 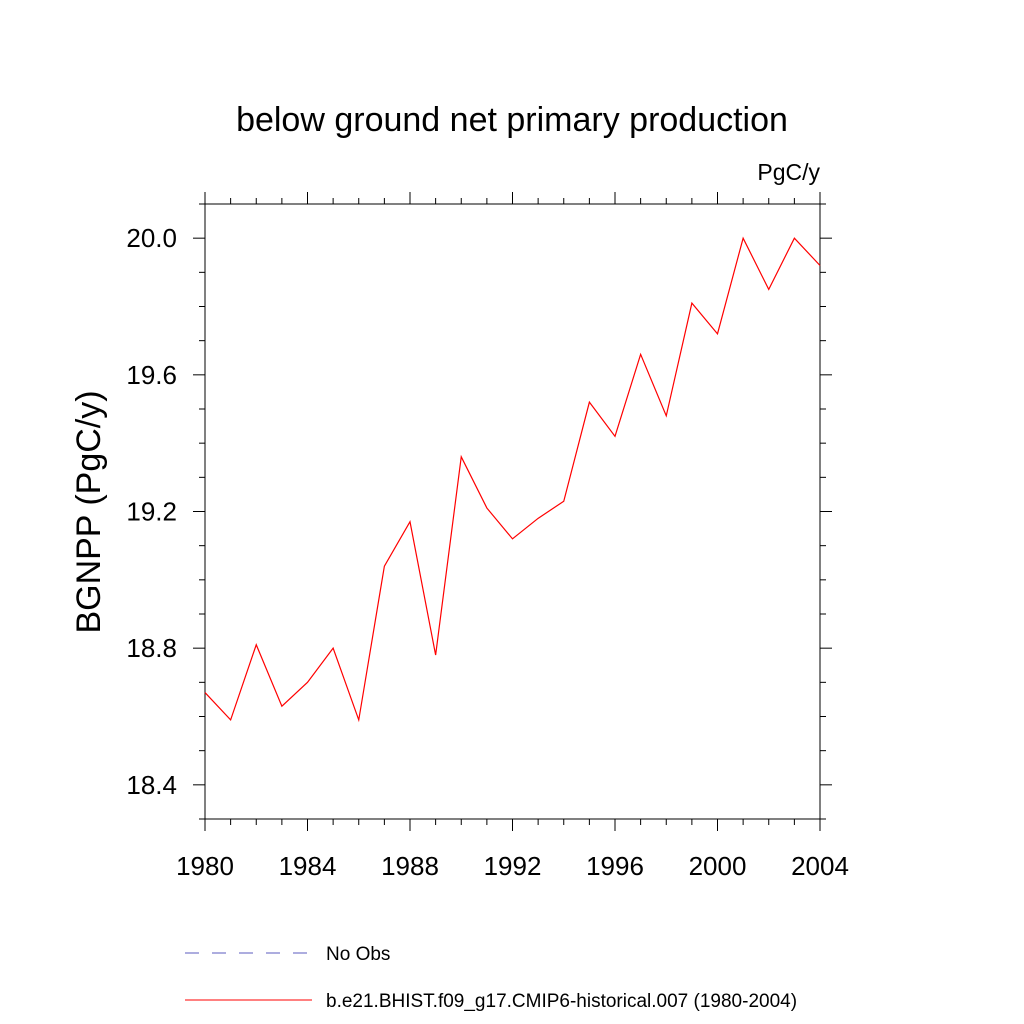 What do you see at coordinates (89, 511) in the screenshot?
I see `y-axis-label: BGNPP (PgC/y)` at bounding box center [89, 511].